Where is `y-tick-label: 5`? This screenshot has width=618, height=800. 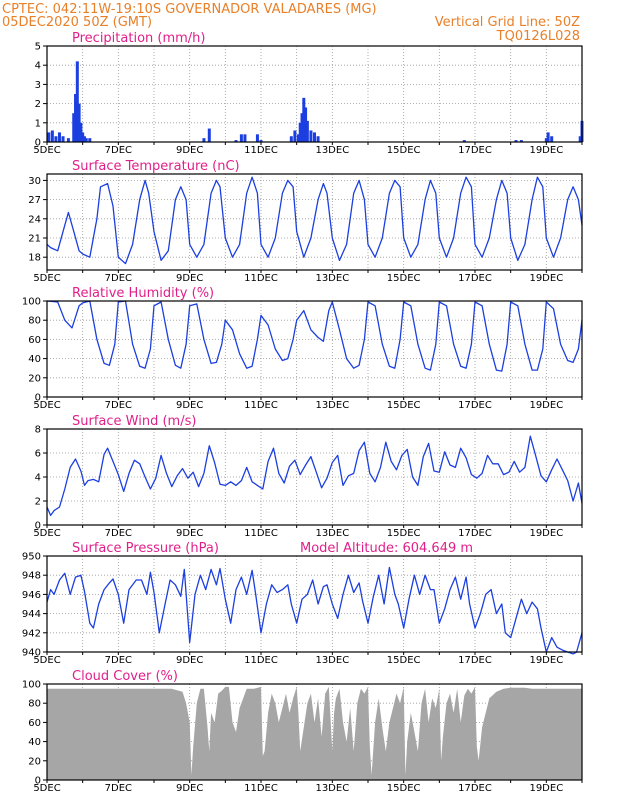 y-tick-label: 5 is located at coordinates (38, 47).